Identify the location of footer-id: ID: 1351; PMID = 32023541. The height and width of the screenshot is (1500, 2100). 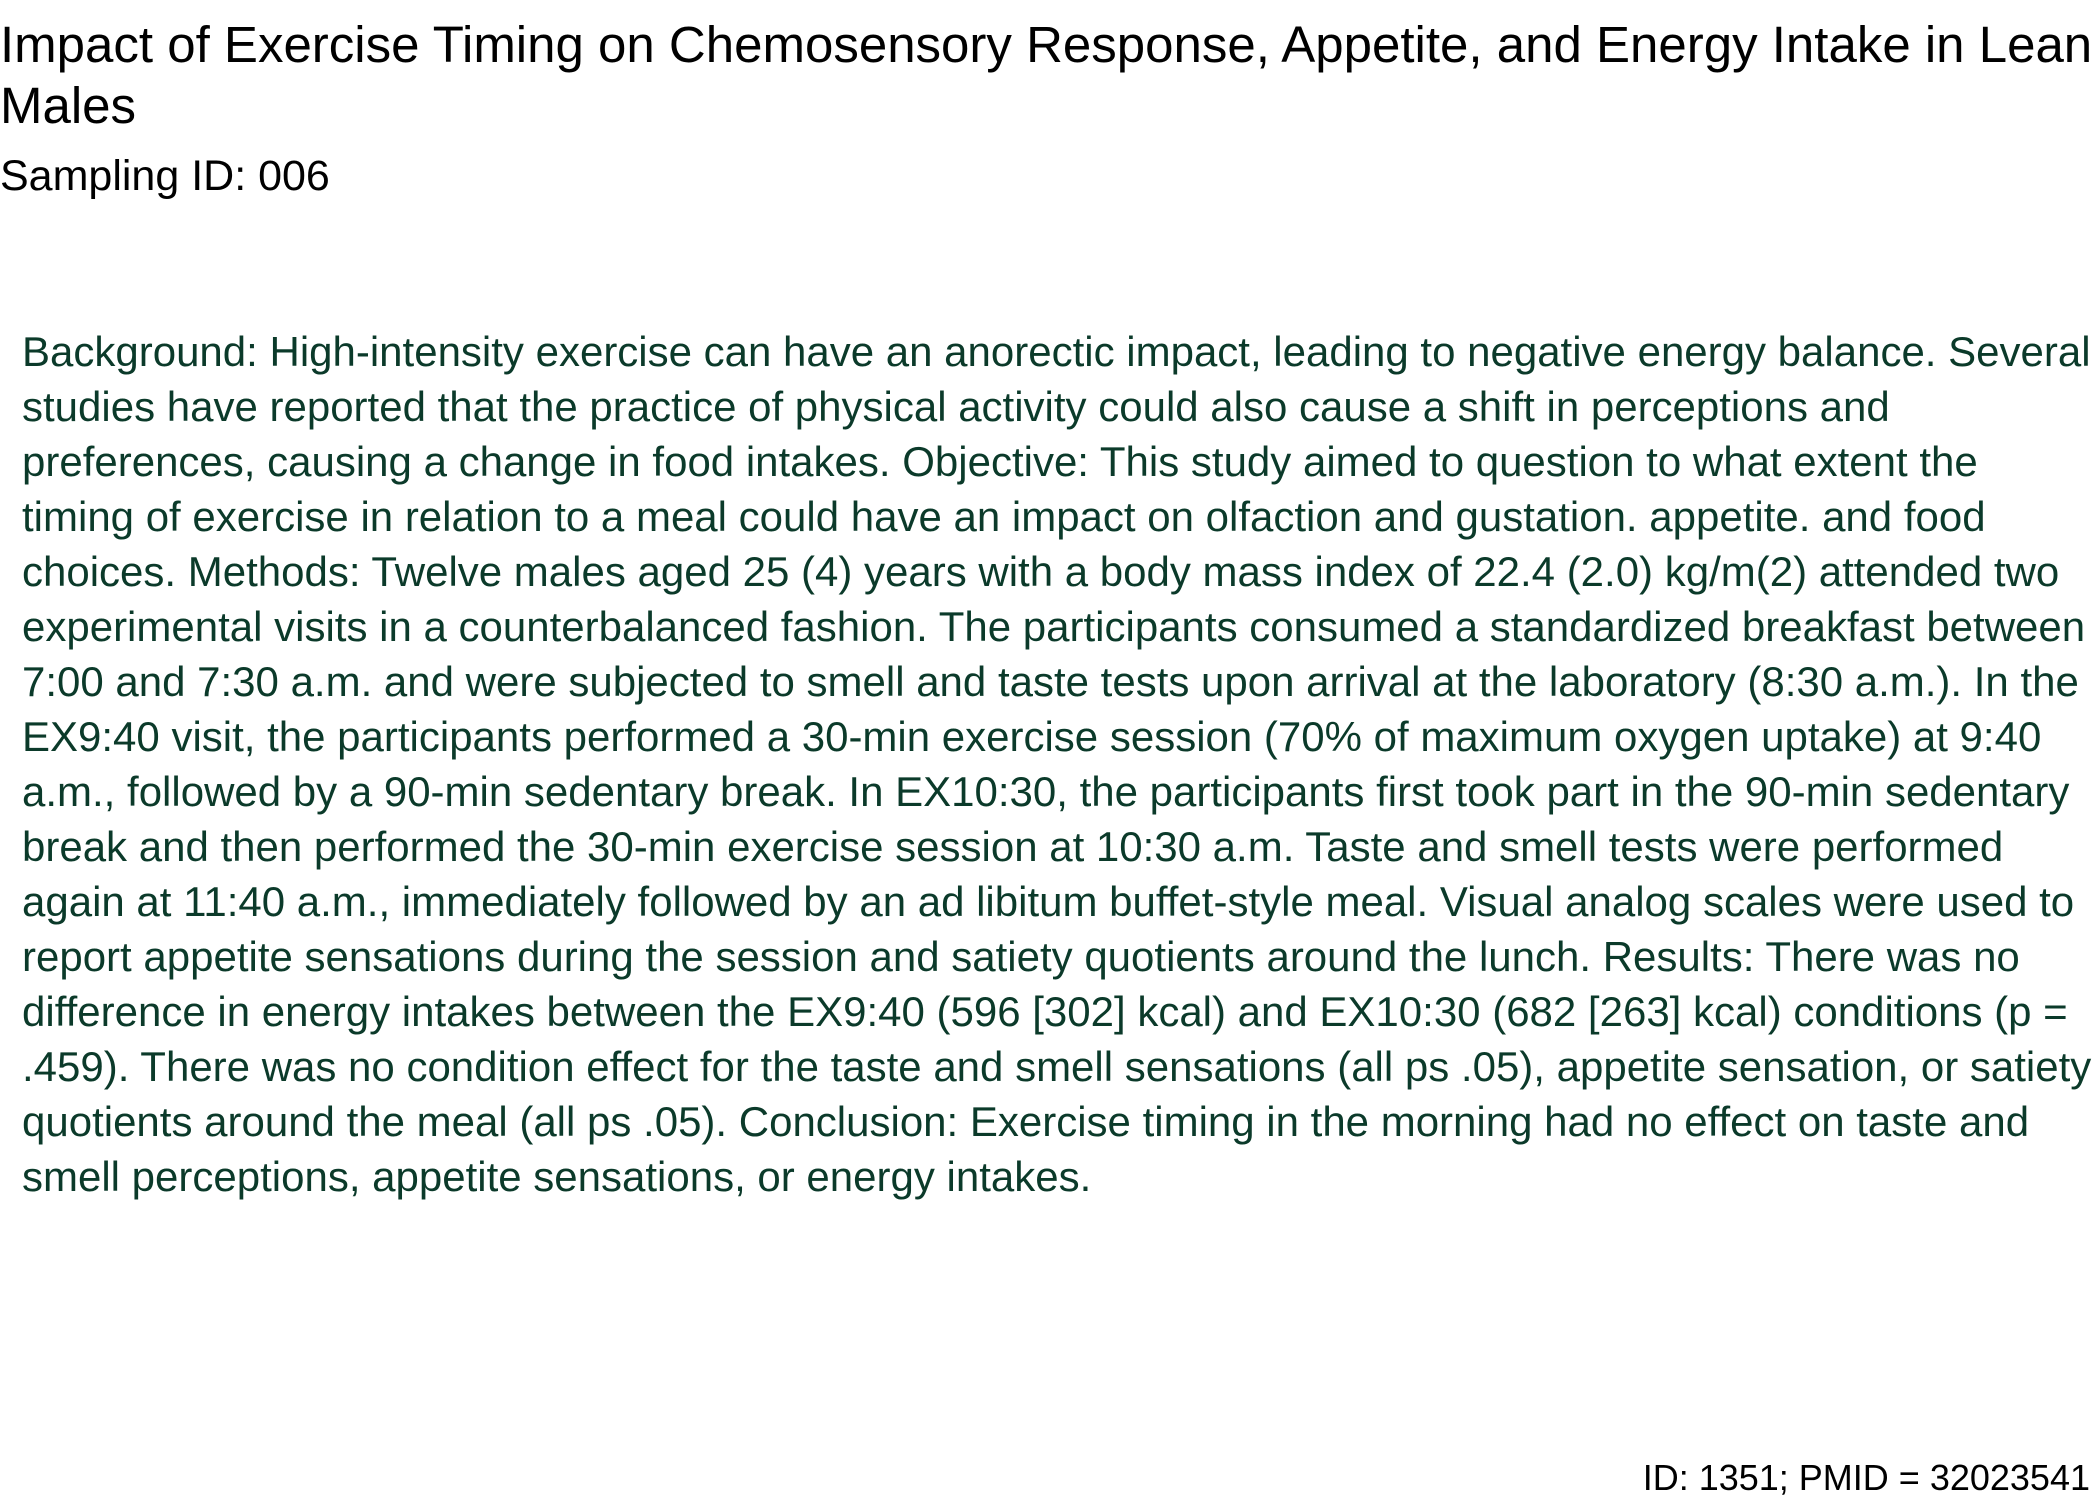
(1866, 1477).